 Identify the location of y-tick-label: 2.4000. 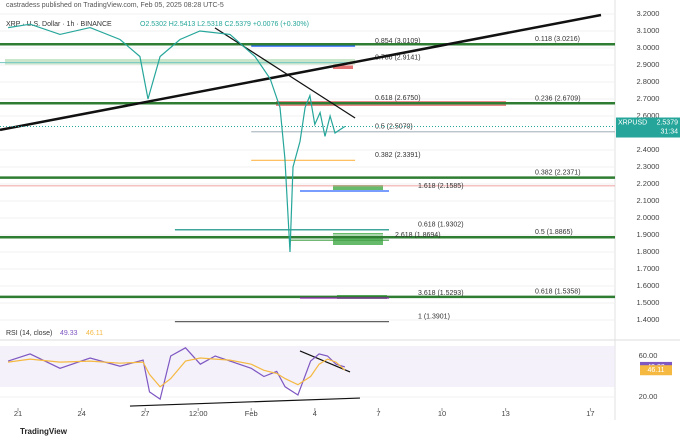
(648, 149).